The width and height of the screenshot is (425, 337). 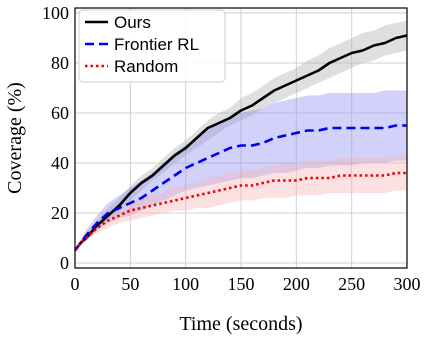 I want to click on x-tick-label: 0, so click(x=75, y=284).